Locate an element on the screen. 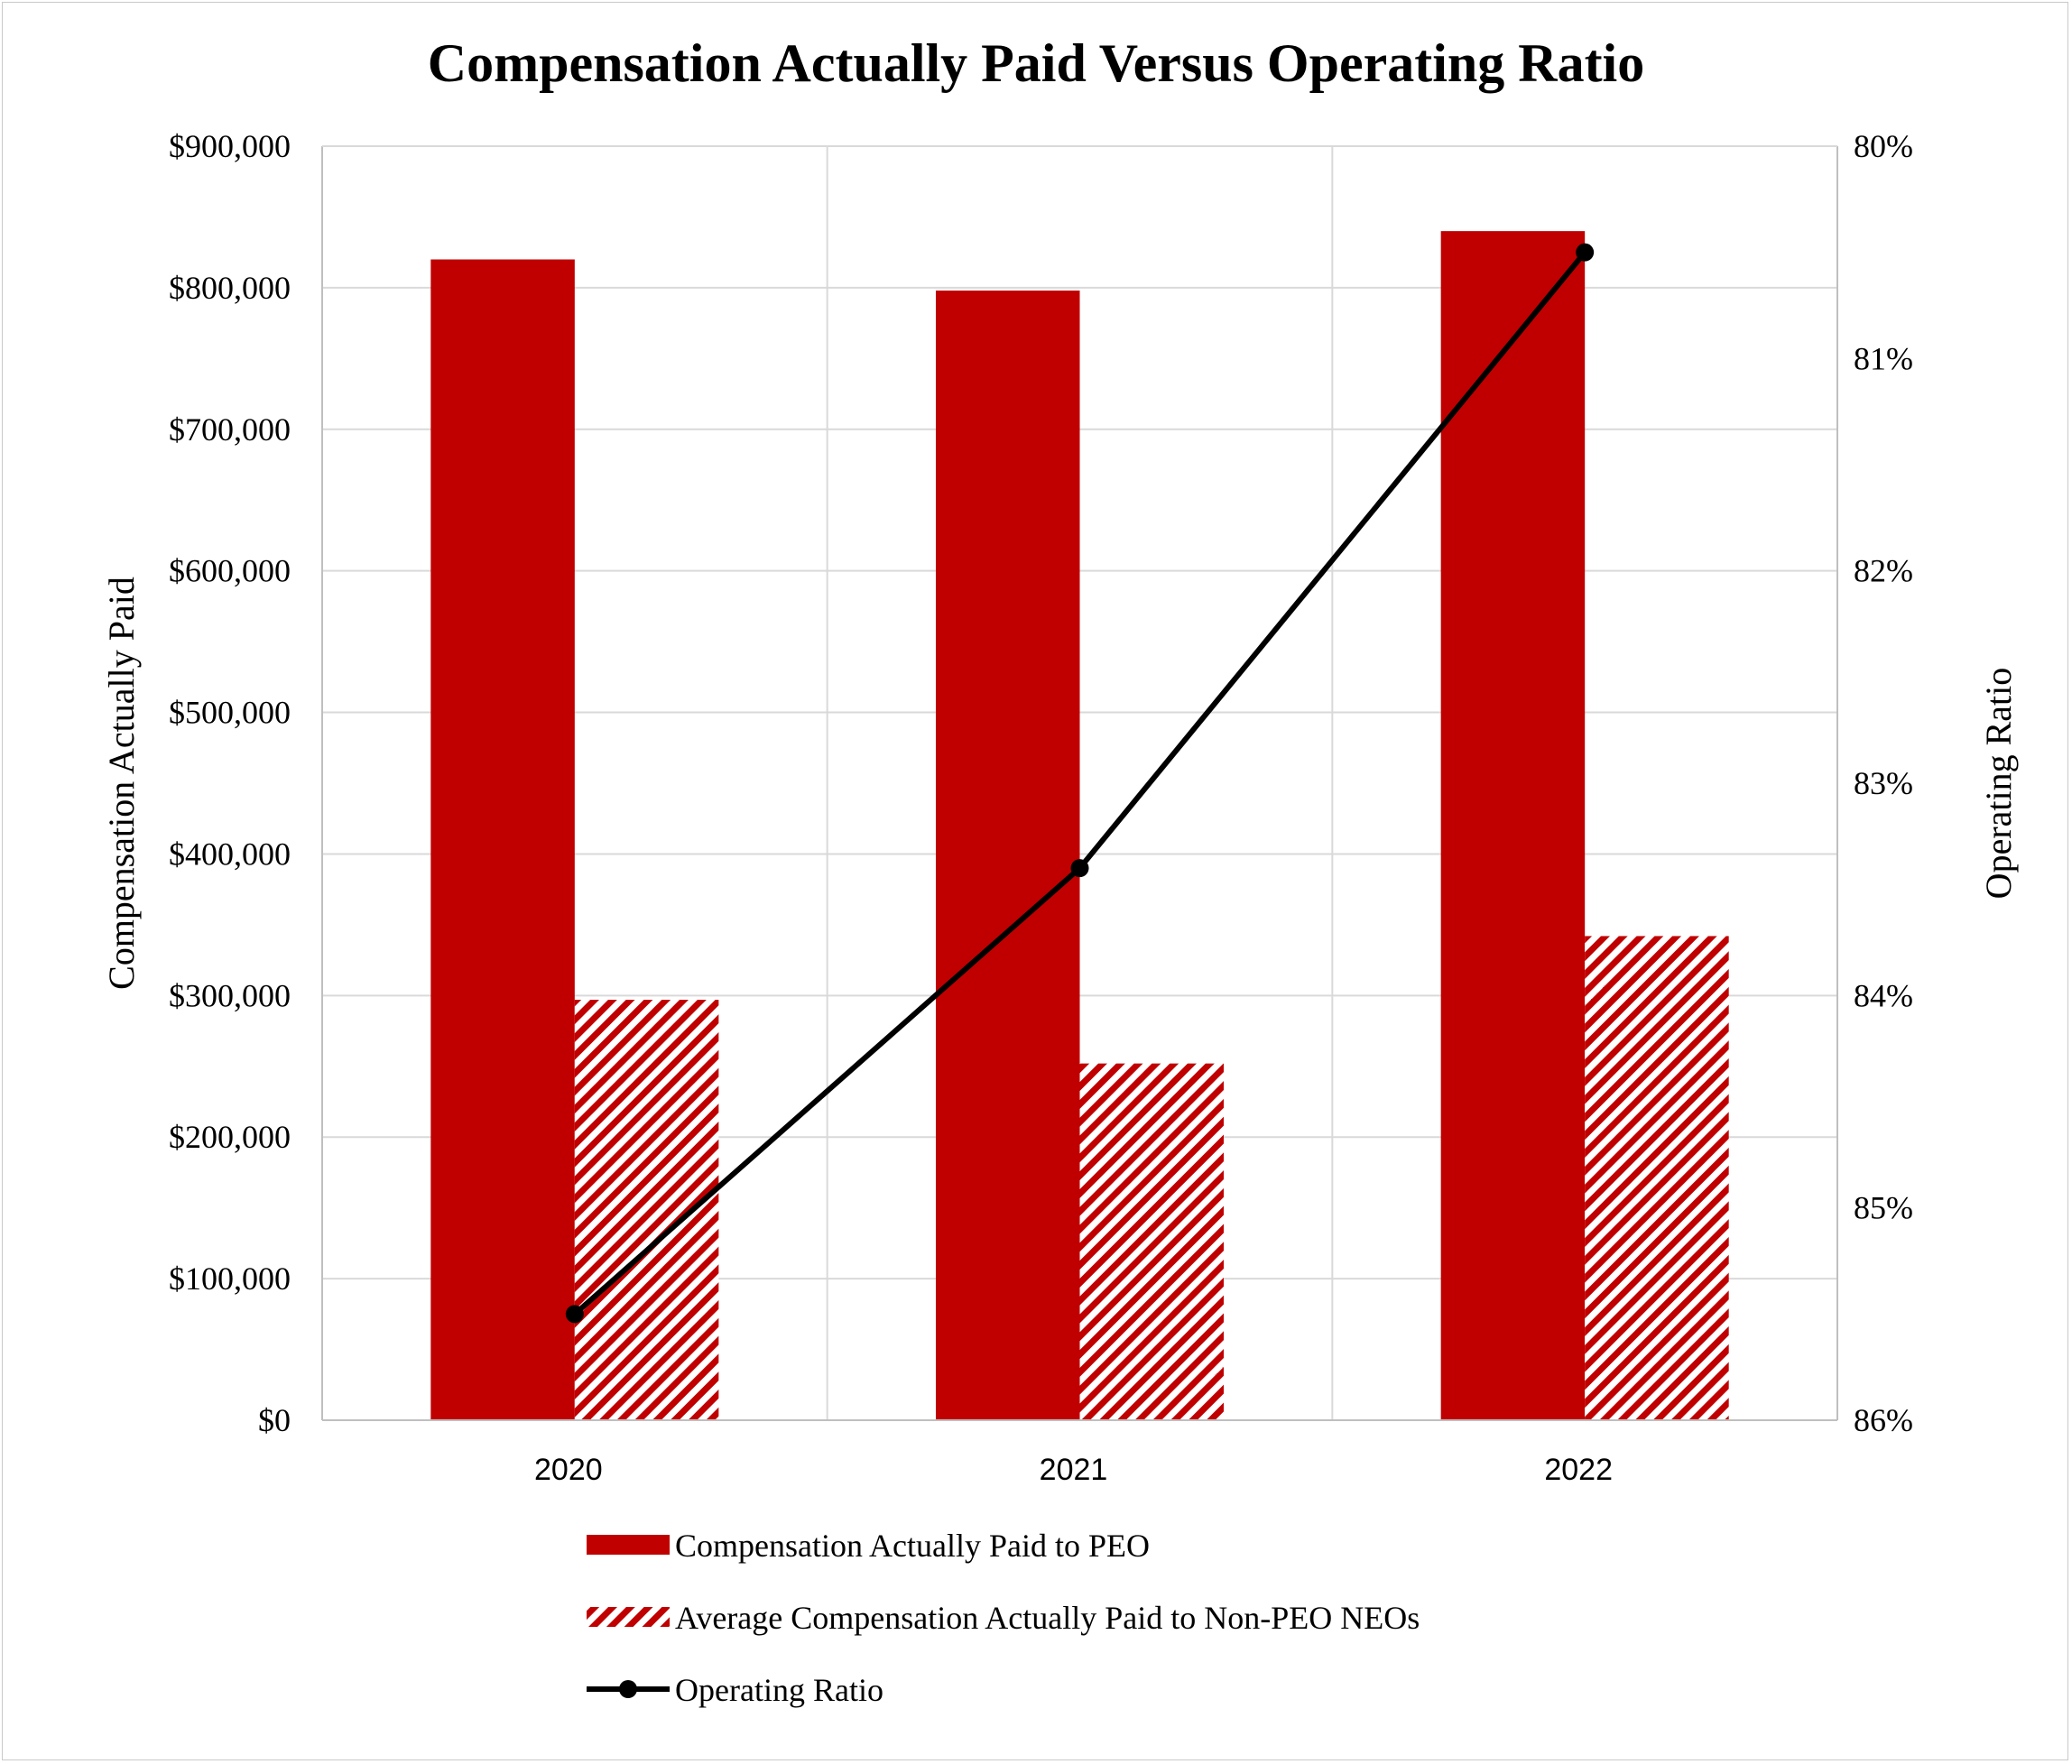 This screenshot has height=1764, width=2072. operating-ratio-point-2022 is located at coordinates (1585, 253).